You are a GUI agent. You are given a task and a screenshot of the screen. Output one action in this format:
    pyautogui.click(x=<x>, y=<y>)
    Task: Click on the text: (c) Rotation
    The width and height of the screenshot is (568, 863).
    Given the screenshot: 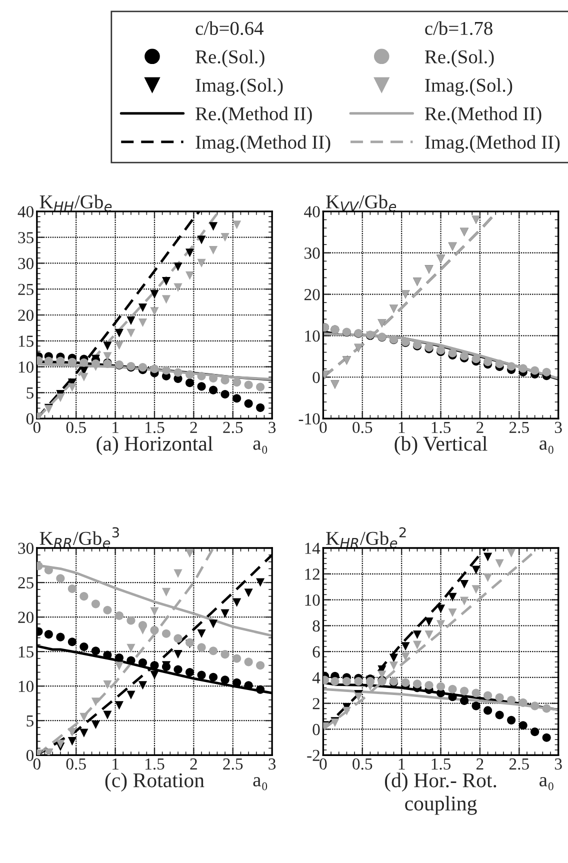 What is the action you would take?
    pyautogui.click(x=154, y=782)
    